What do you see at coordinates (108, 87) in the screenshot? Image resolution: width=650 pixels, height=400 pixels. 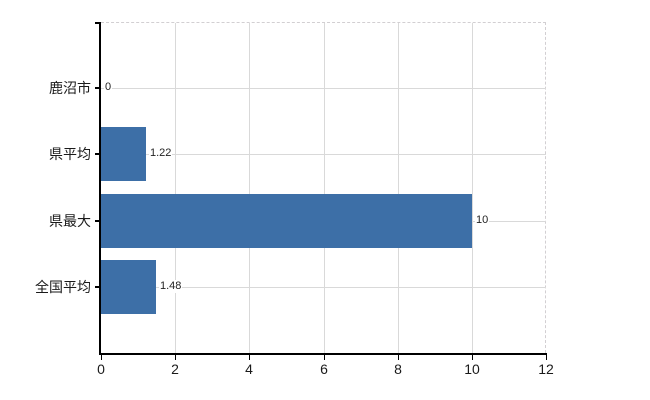 I see `bar-value-label: 0` at bounding box center [108, 87].